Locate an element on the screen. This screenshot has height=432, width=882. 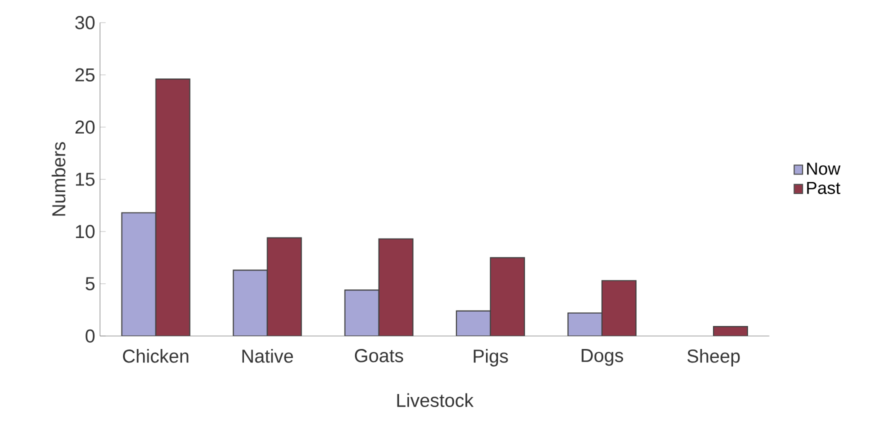
legend-label: Now is located at coordinates (823, 168).